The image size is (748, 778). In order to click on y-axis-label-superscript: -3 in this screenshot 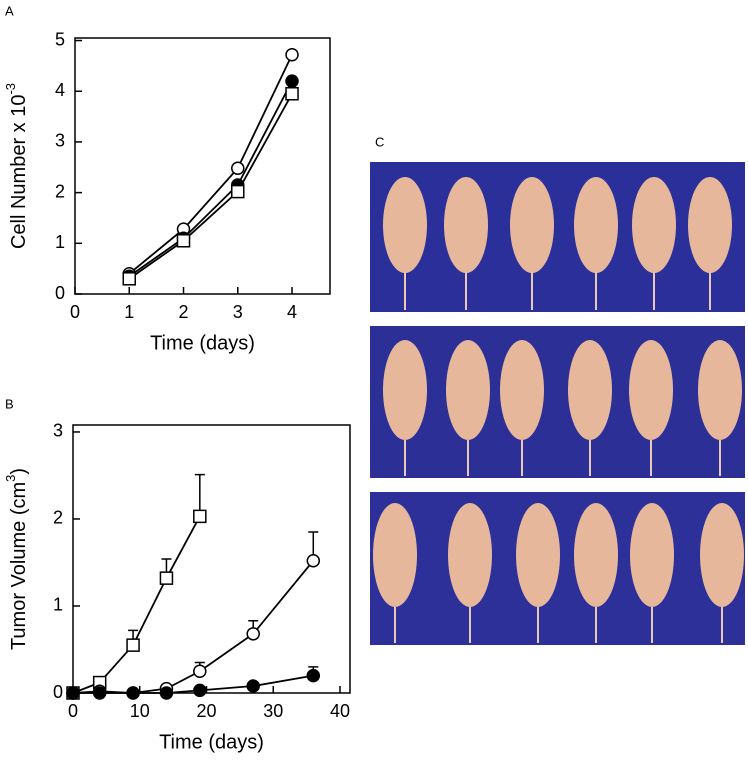, I will do `click(10, 89)`.